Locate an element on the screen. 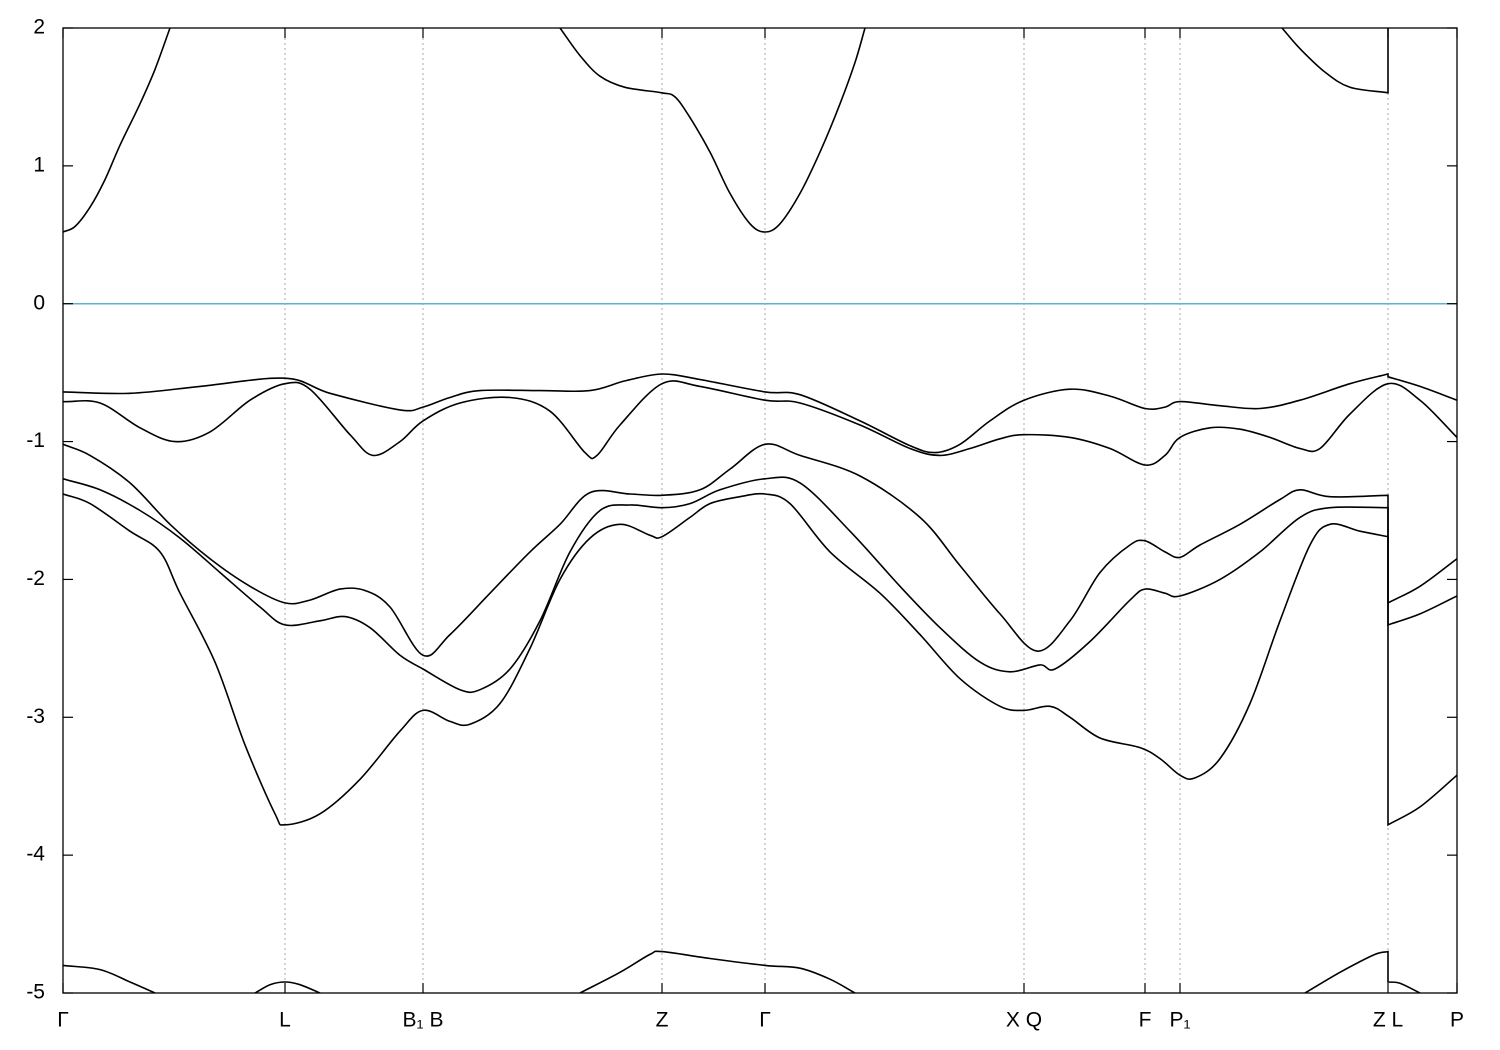 This screenshot has height=1050, width=1500. x-tick-label: L is located at coordinates (285, 1020).